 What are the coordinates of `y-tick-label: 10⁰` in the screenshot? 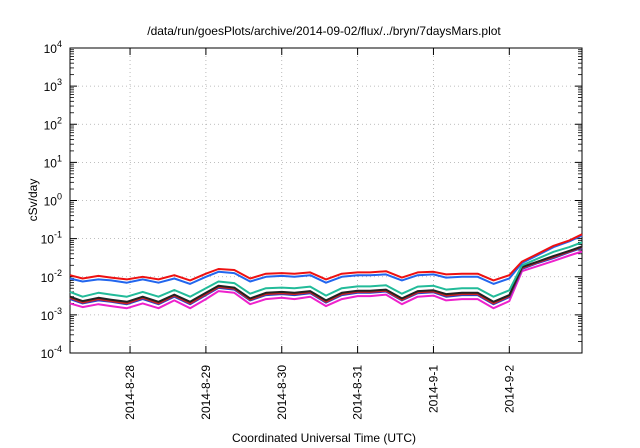 It's located at (53, 200).